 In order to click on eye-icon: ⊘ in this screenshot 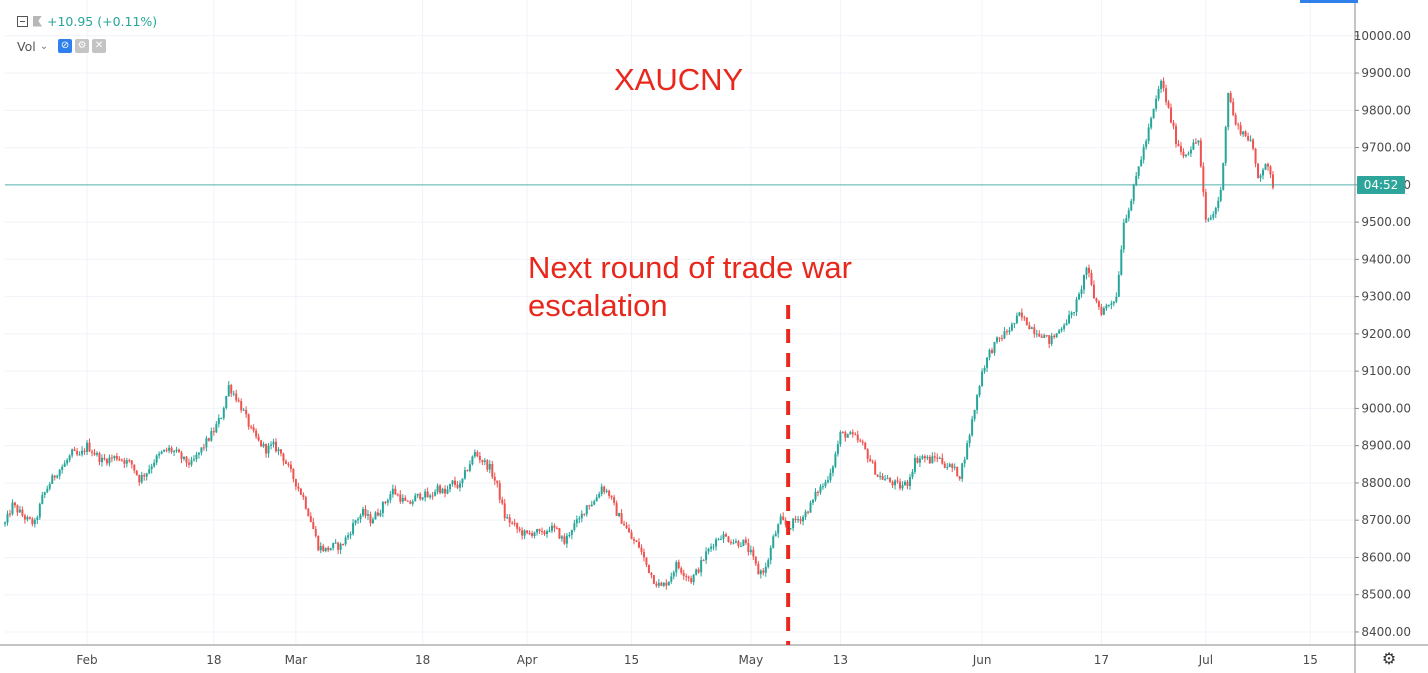, I will do `click(65, 46)`.